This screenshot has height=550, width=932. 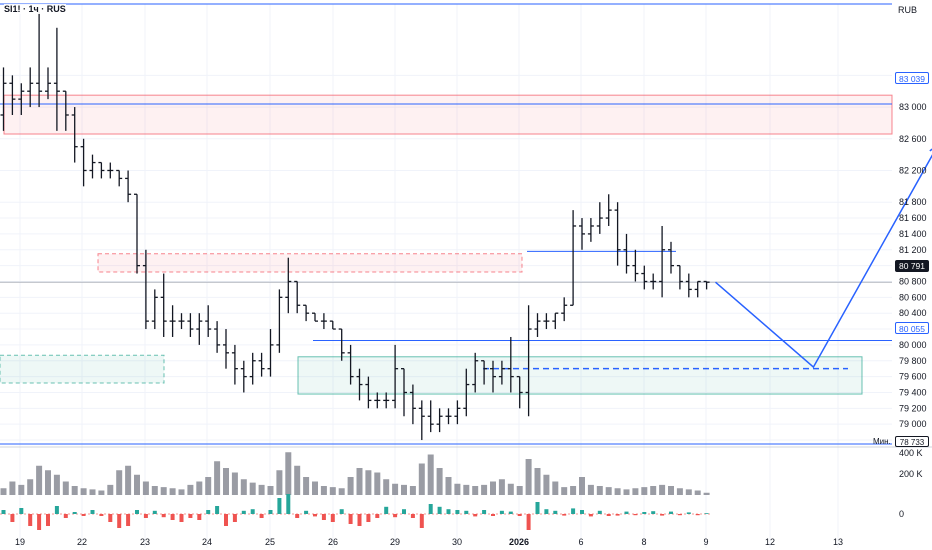 What do you see at coordinates (270, 542) in the screenshot?
I see `time-axis-label: 25` at bounding box center [270, 542].